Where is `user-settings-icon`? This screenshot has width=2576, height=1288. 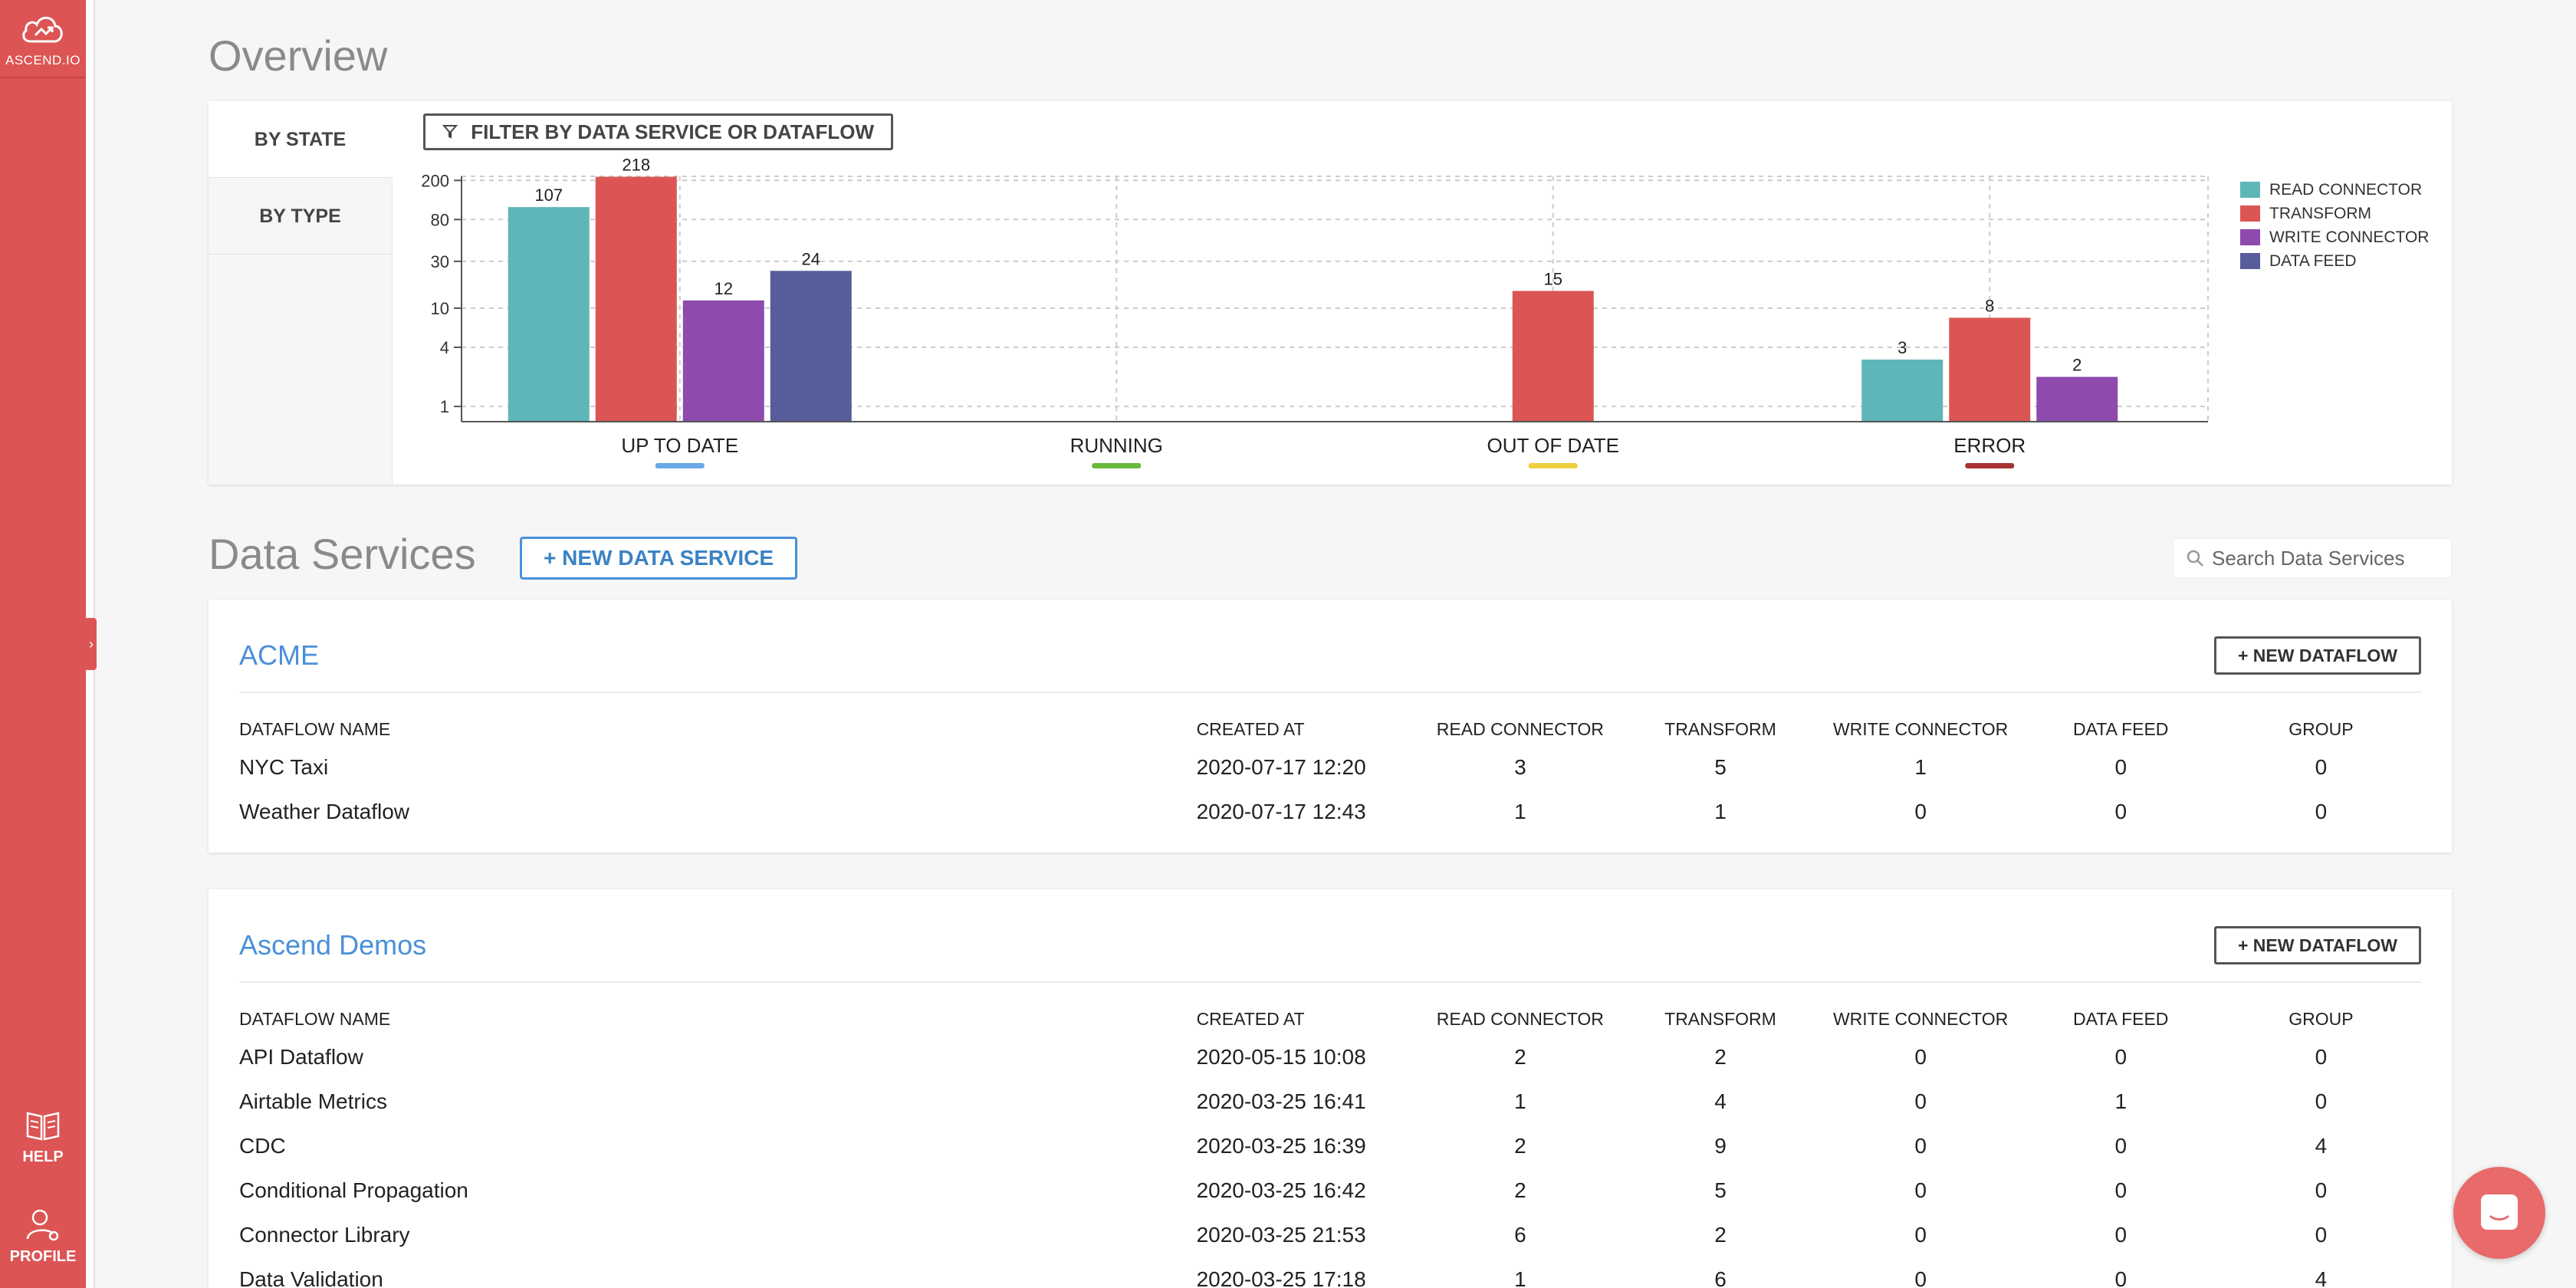 user-settings-icon is located at coordinates (43, 1225).